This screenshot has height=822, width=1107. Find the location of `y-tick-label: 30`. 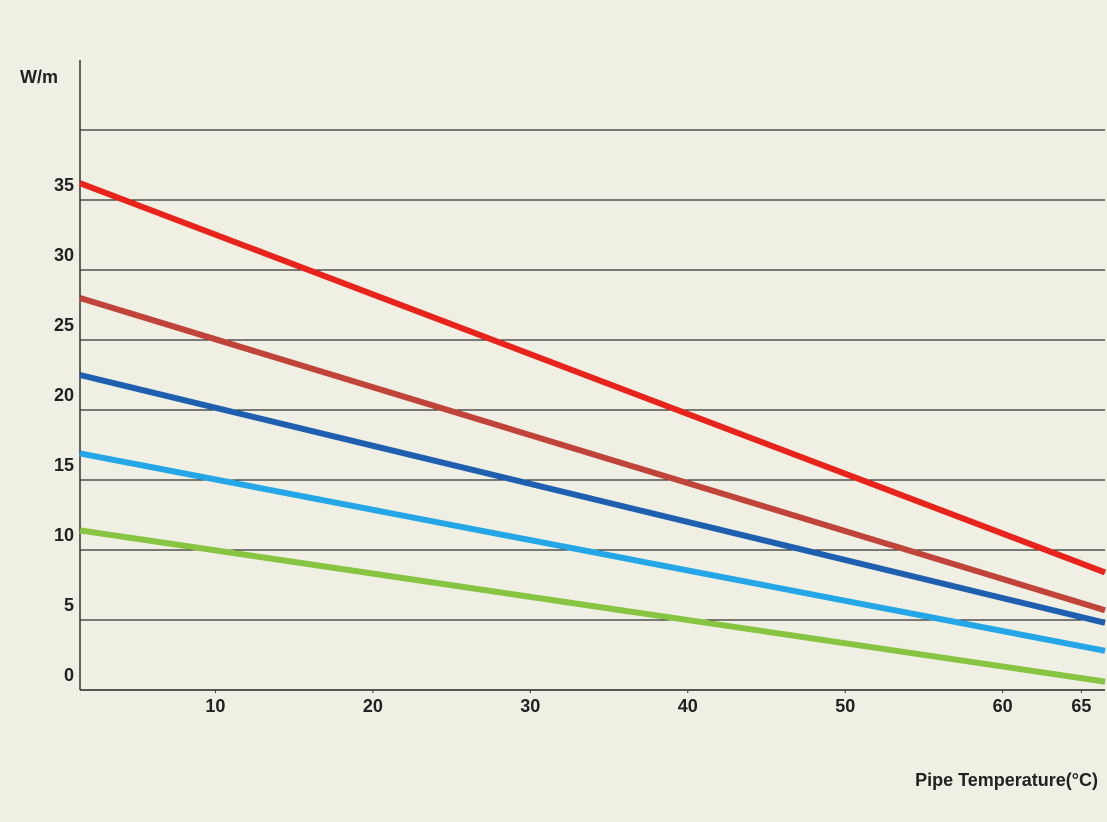

y-tick-label: 30 is located at coordinates (64, 255).